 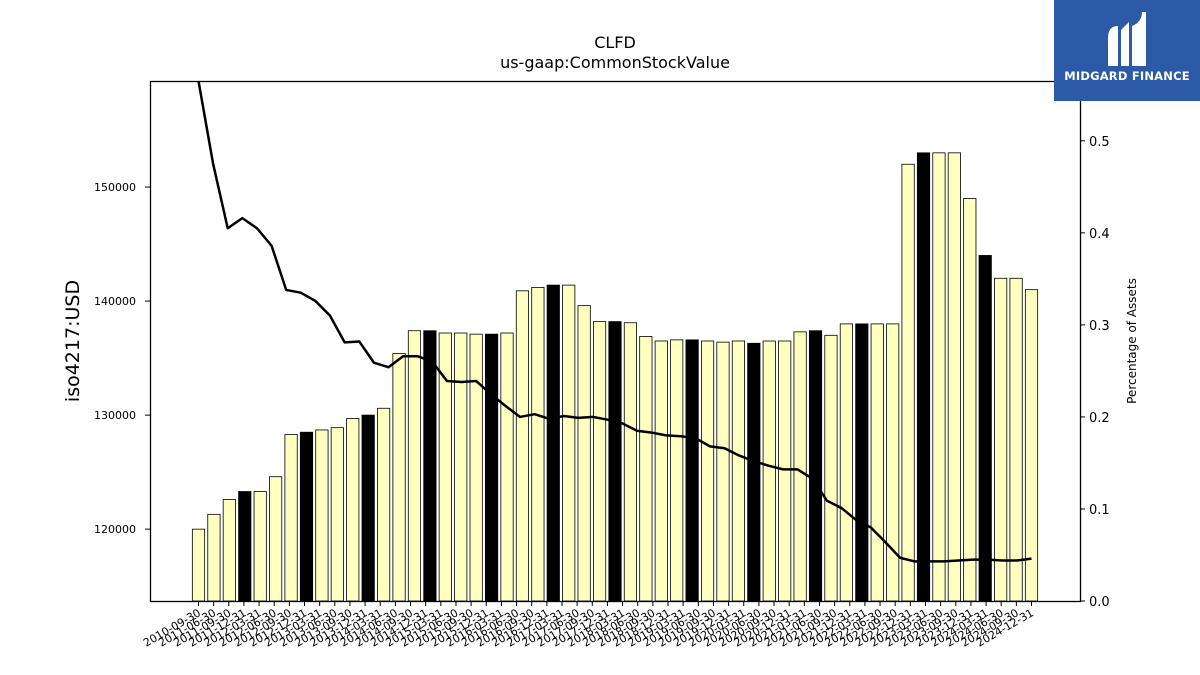 What do you see at coordinates (73, 341) in the screenshot?
I see `y-axis-label: iso4217:USD` at bounding box center [73, 341].